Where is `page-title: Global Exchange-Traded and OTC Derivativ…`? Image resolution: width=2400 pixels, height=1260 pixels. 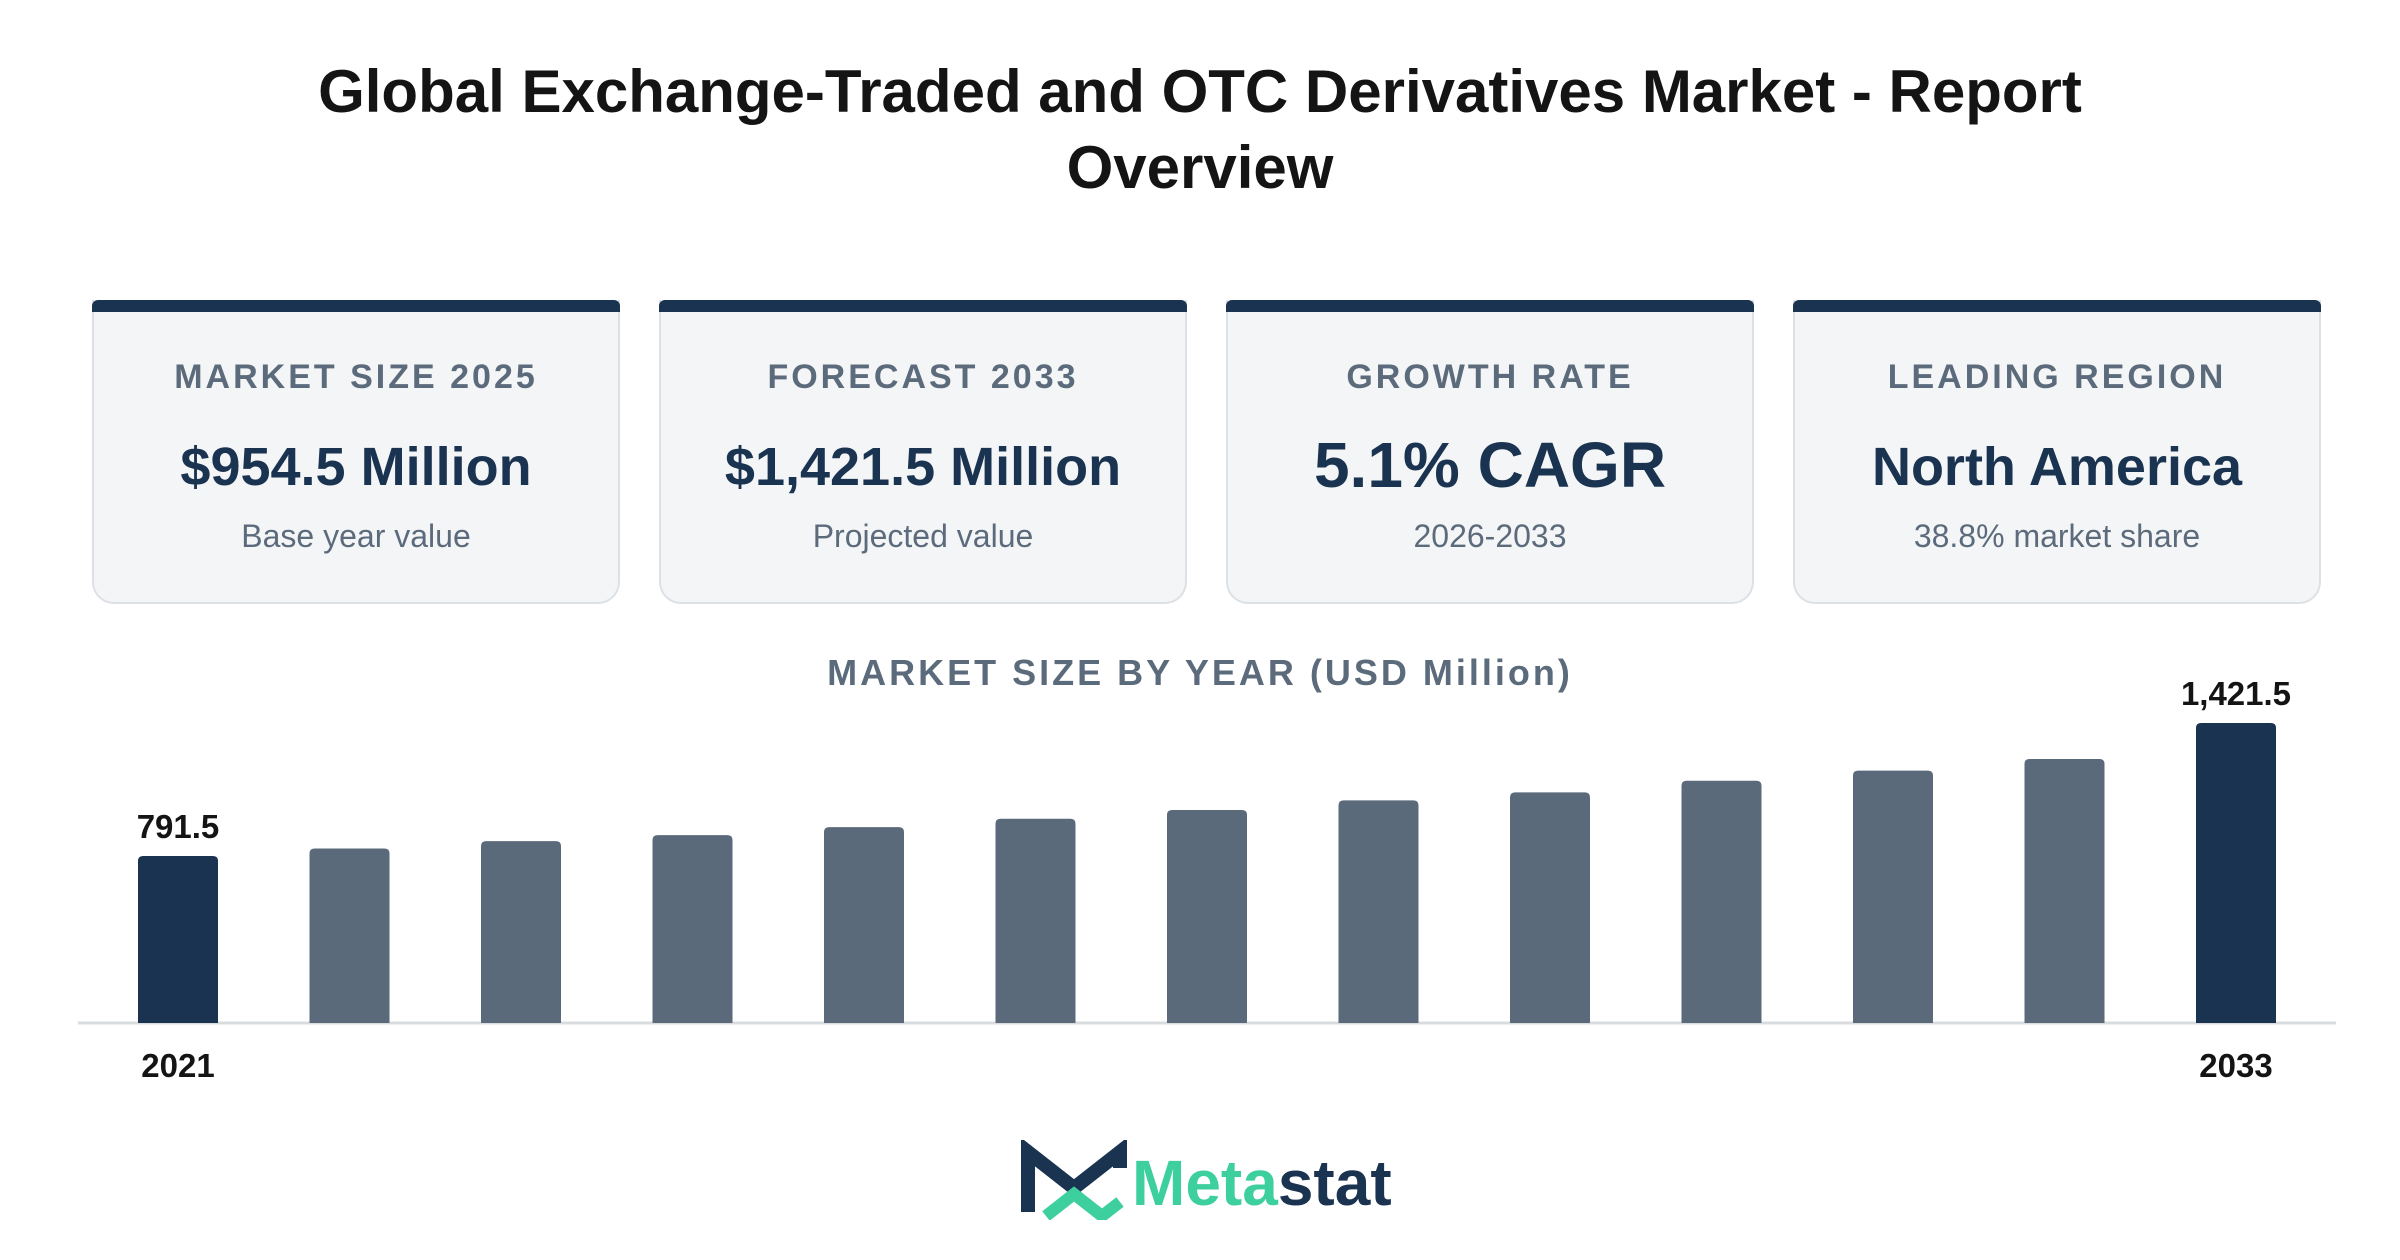
page-title: Global Exchange-Traded and OTC Derivativ… is located at coordinates (1200, 129).